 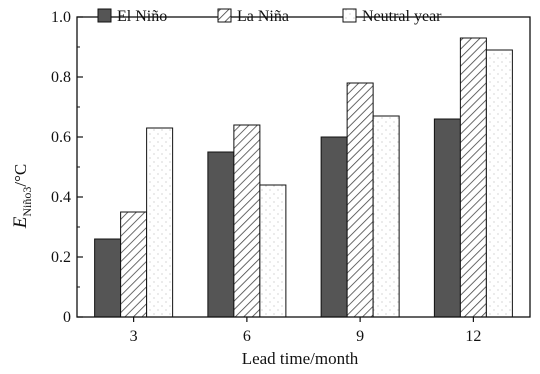 I want to click on legend-swatch-dark-gray, so click(x=104, y=15).